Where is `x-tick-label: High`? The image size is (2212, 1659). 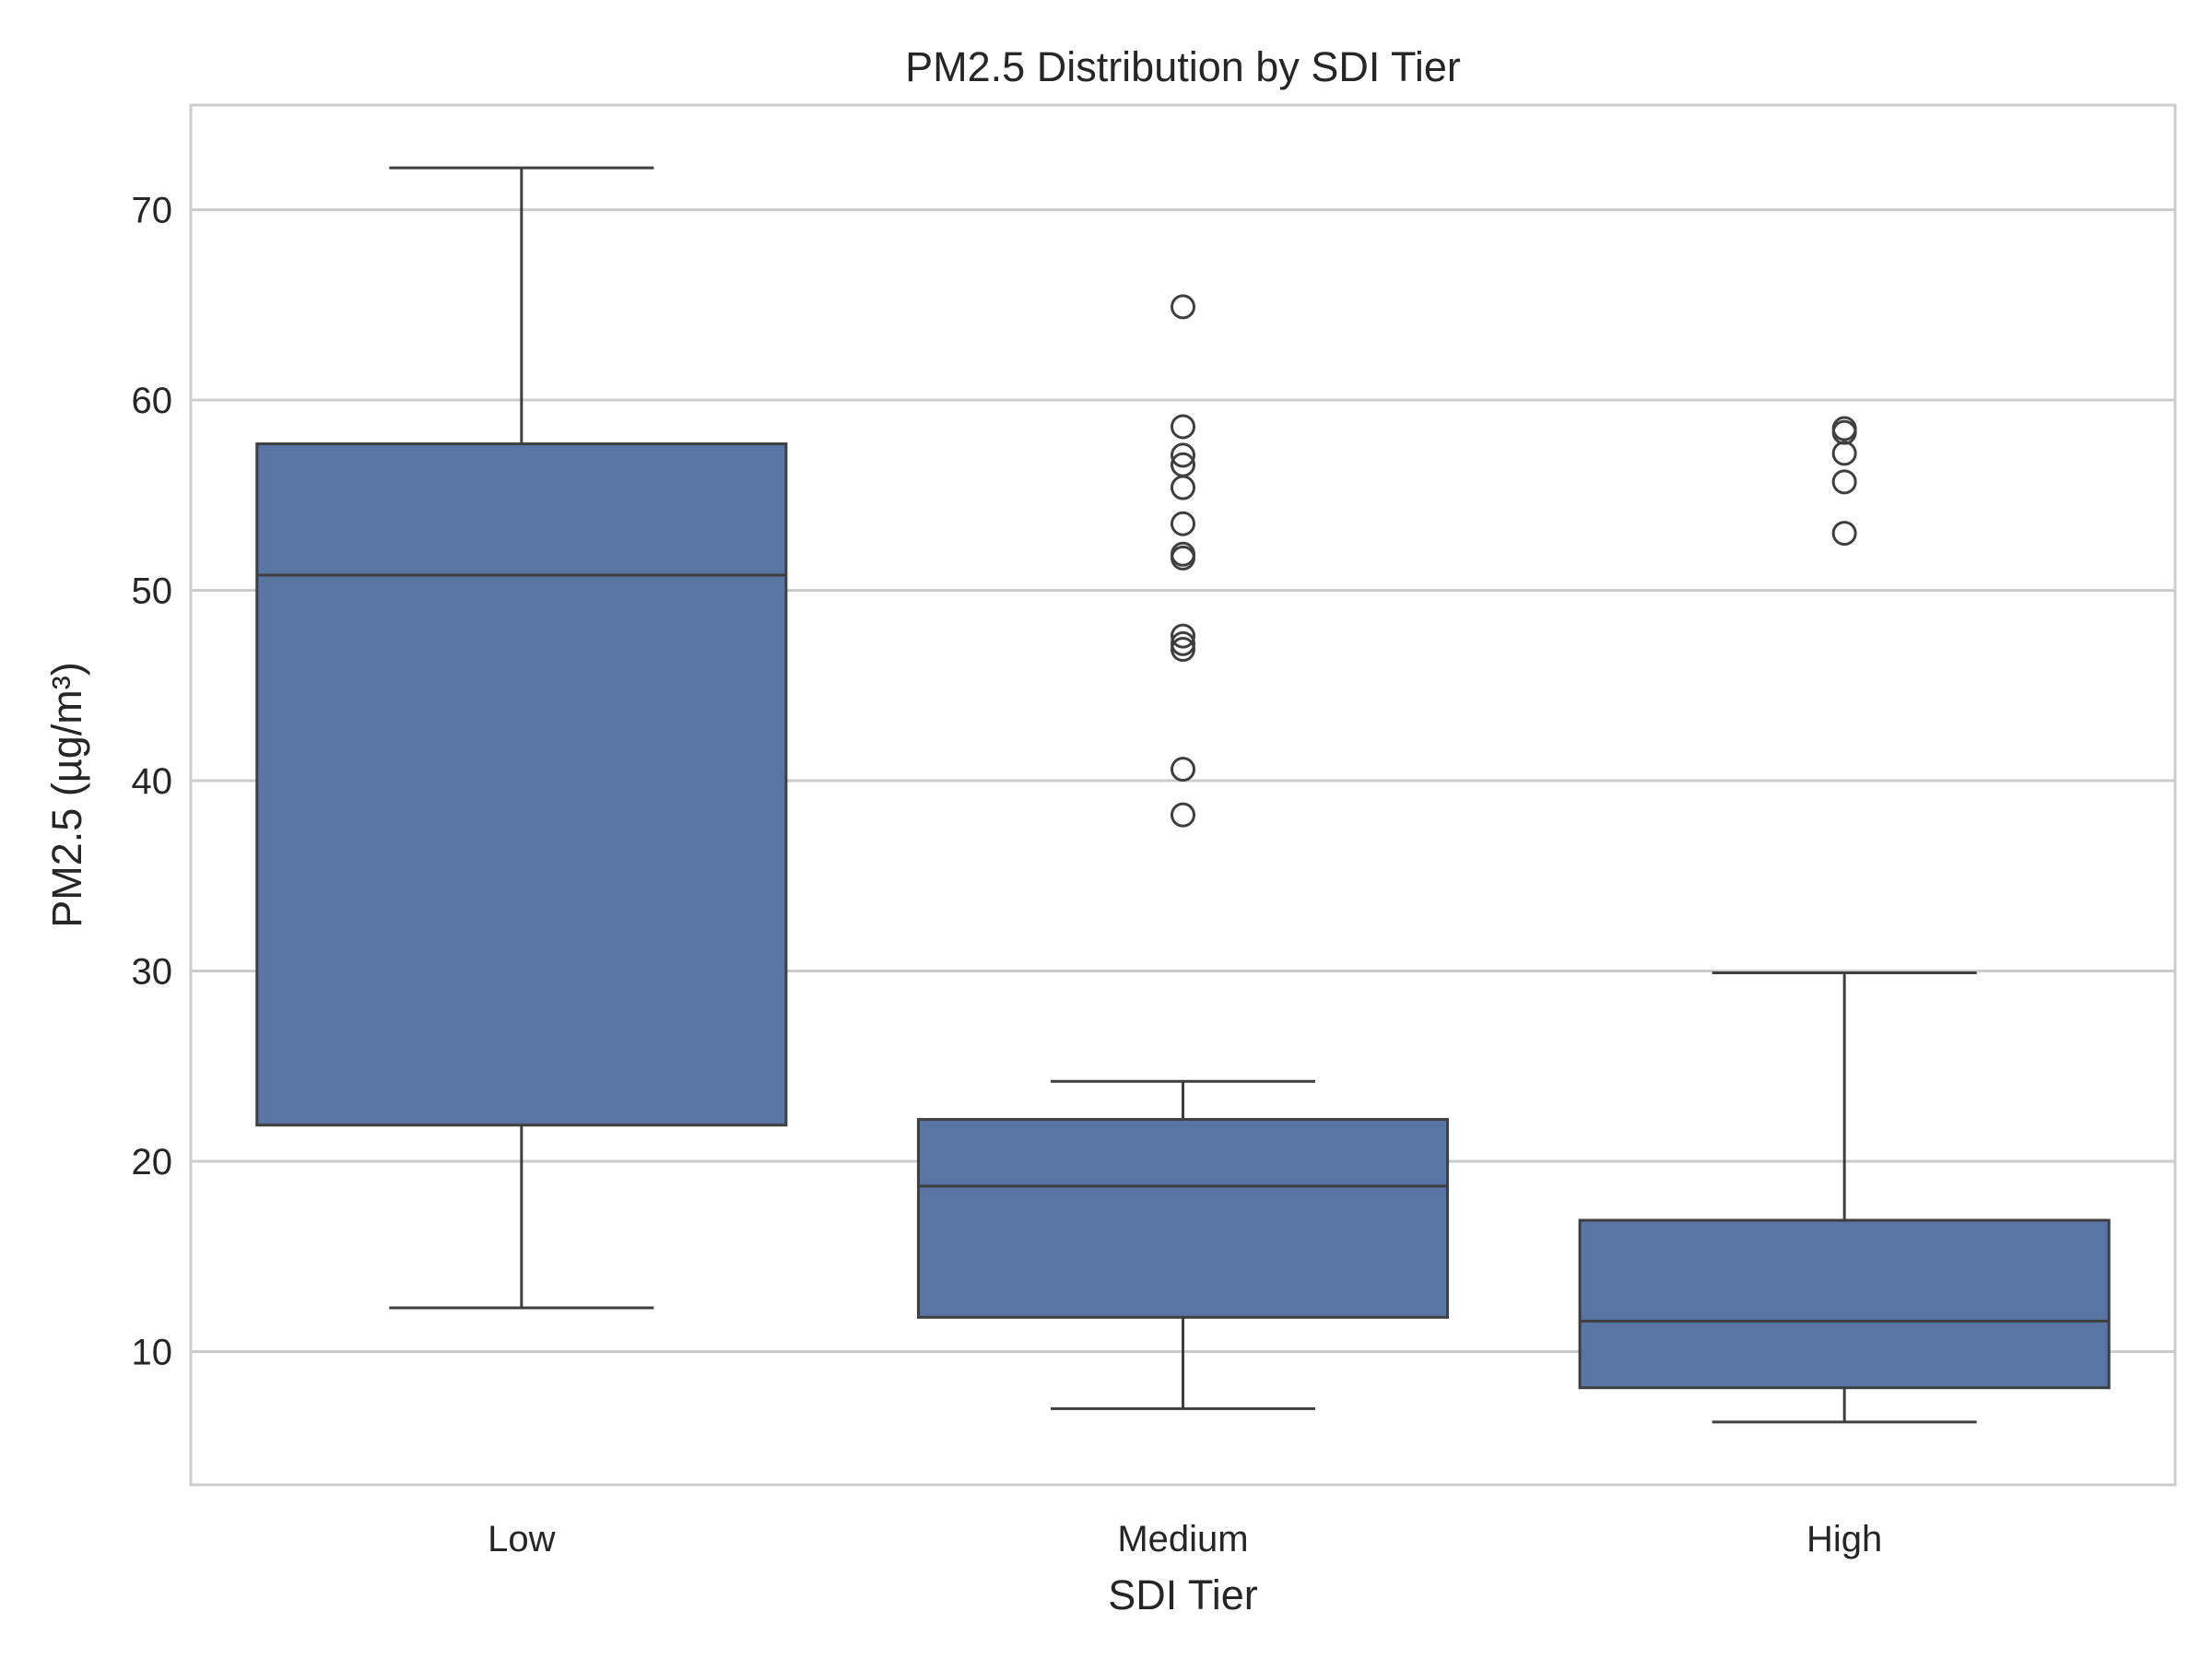
x-tick-label: High is located at coordinates (1844, 1539).